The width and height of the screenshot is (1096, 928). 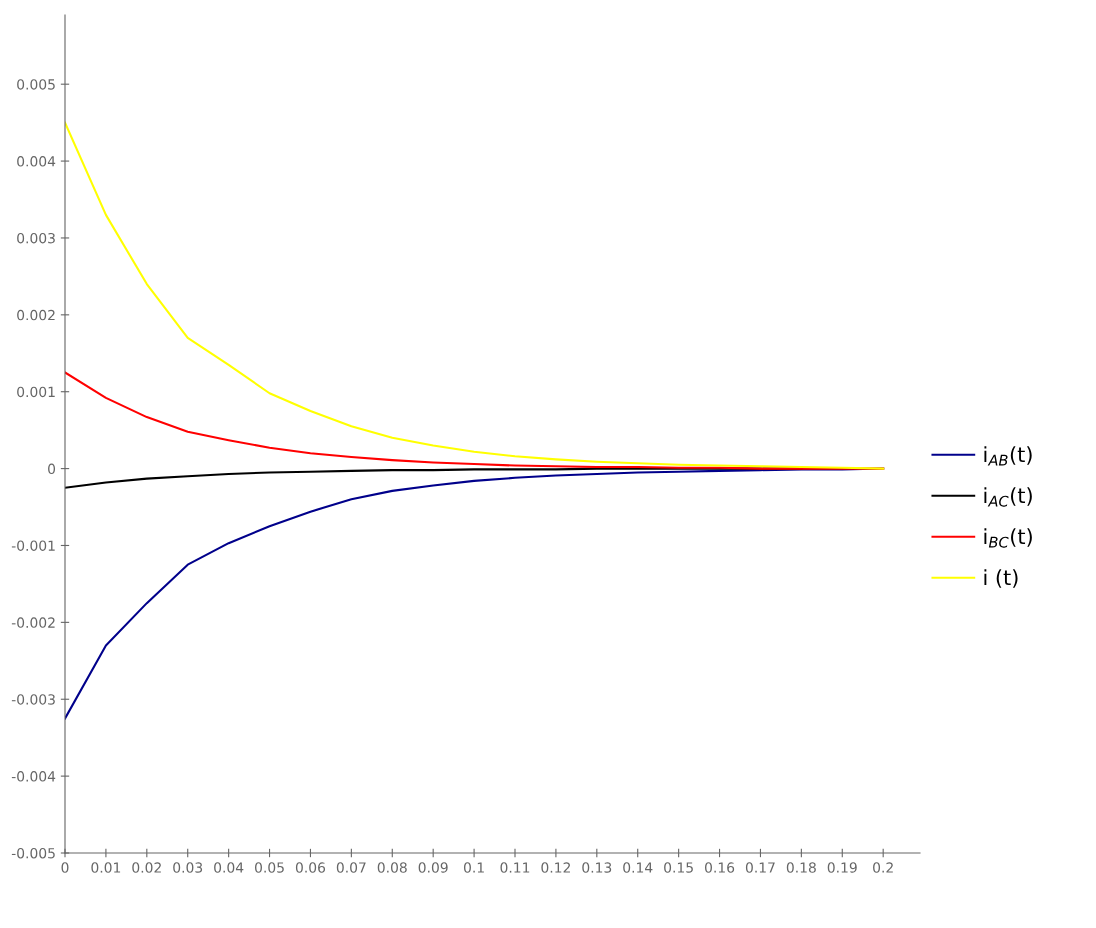 I want to click on y-tick-label: 0.004, so click(x=36, y=161).